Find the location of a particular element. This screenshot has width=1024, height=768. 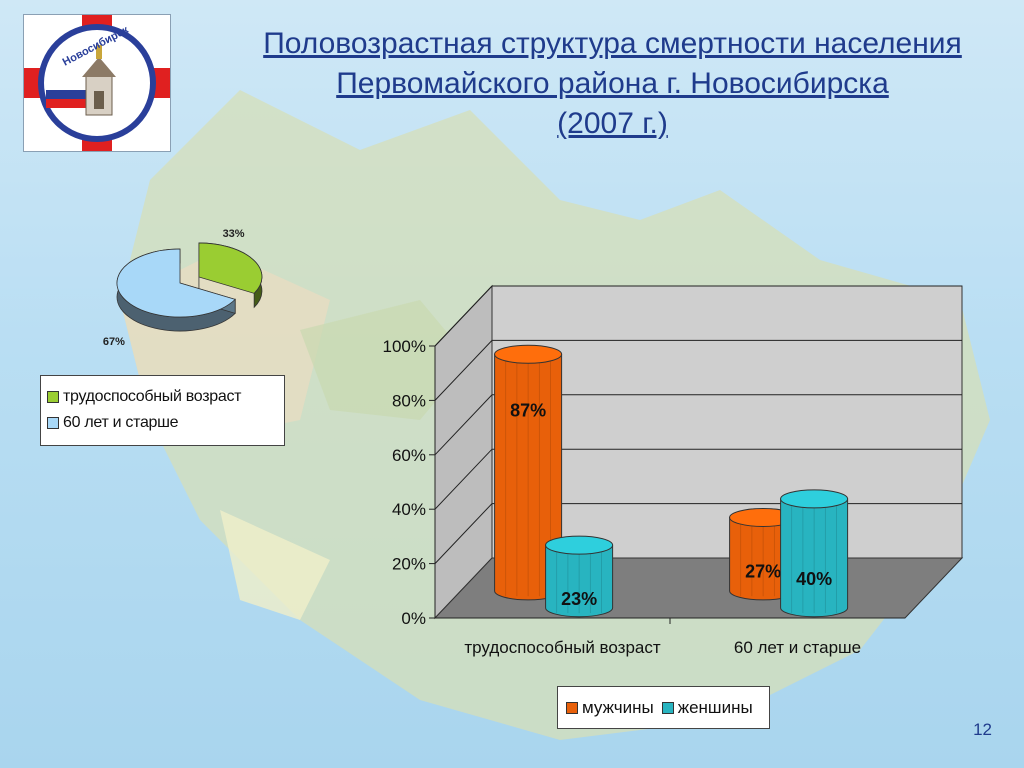

bar-legend-label-women: женшины is located at coordinates (715, 707).